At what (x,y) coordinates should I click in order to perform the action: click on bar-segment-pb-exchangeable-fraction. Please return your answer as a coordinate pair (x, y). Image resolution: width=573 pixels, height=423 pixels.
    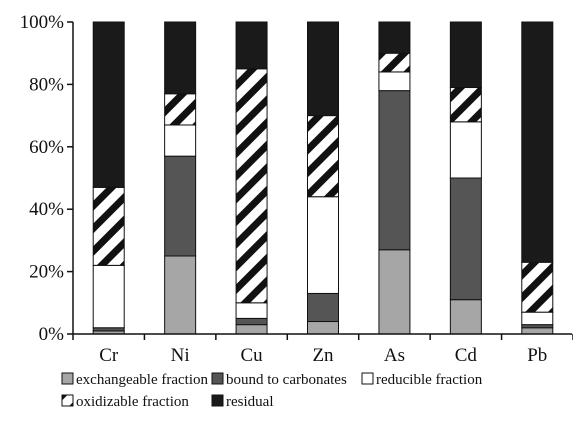
    Looking at the image, I should click on (537, 331).